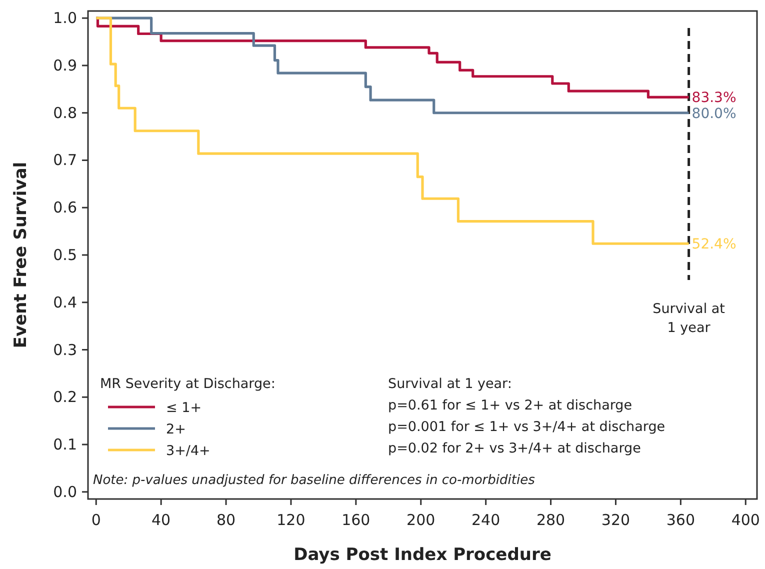  Describe the element at coordinates (714, 244) in the screenshot. I see `data-label: 52.4%` at that location.